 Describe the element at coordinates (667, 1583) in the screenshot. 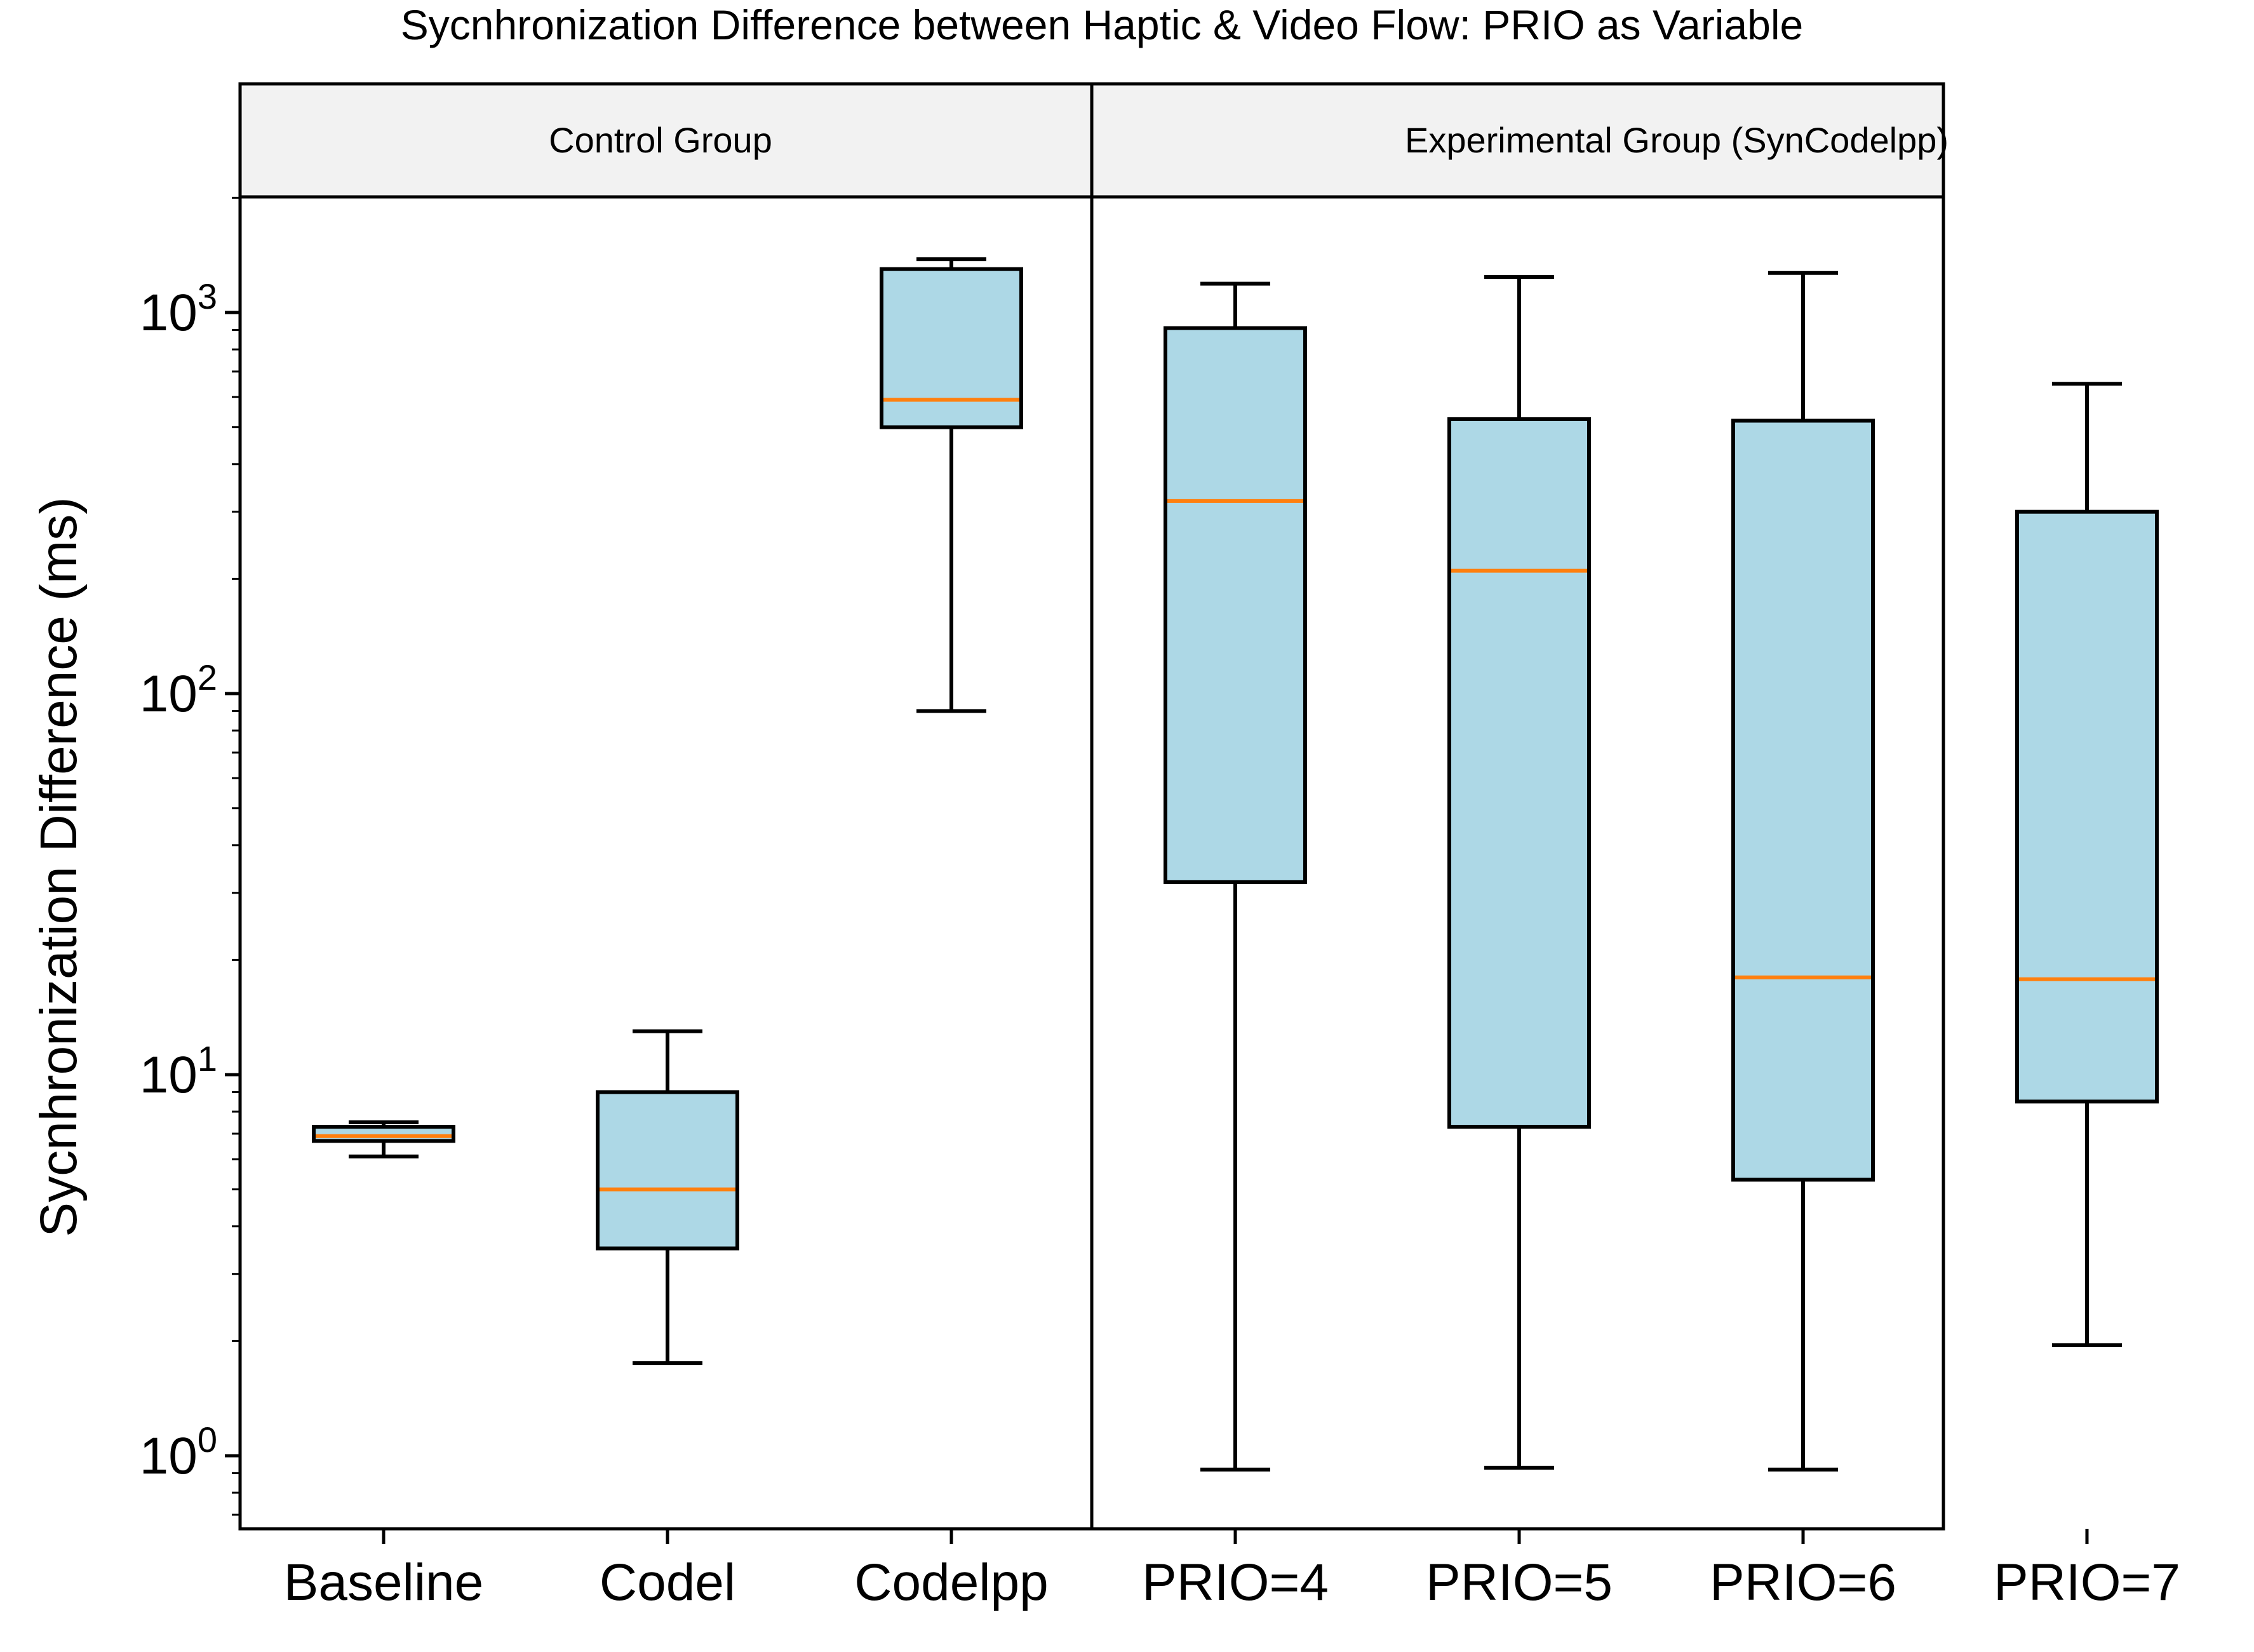

I see `x-tick-label: Codel` at that location.